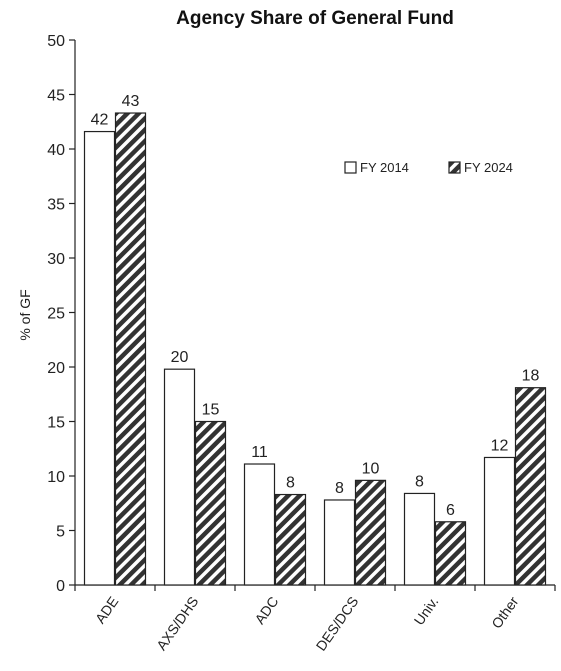  Describe the element at coordinates (450, 510) in the screenshot. I see `data-label: 6` at that location.